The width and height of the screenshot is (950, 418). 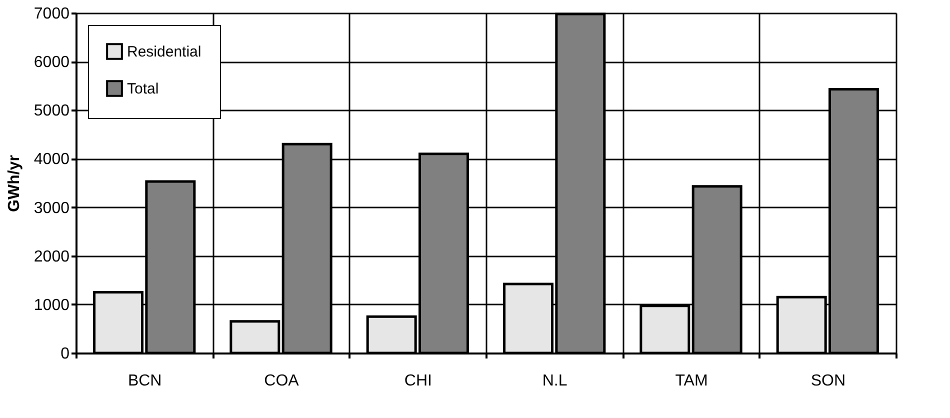 I want to click on y-tick-label: 0, so click(x=65, y=354).